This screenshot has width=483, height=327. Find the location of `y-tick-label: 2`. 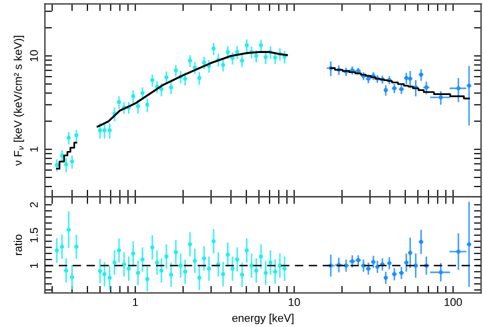

y-tick-label: 2 is located at coordinates (34, 205).